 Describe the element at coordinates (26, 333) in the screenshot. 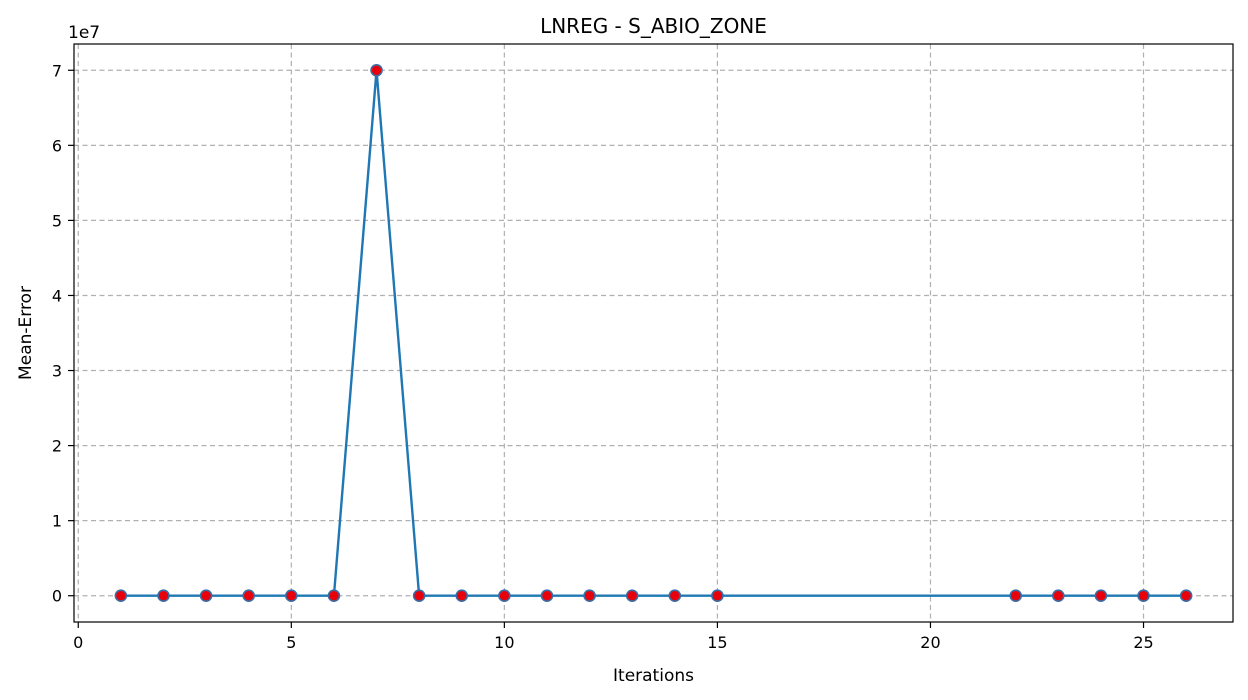

I see `y-axis-label: Mean-Error` at that location.